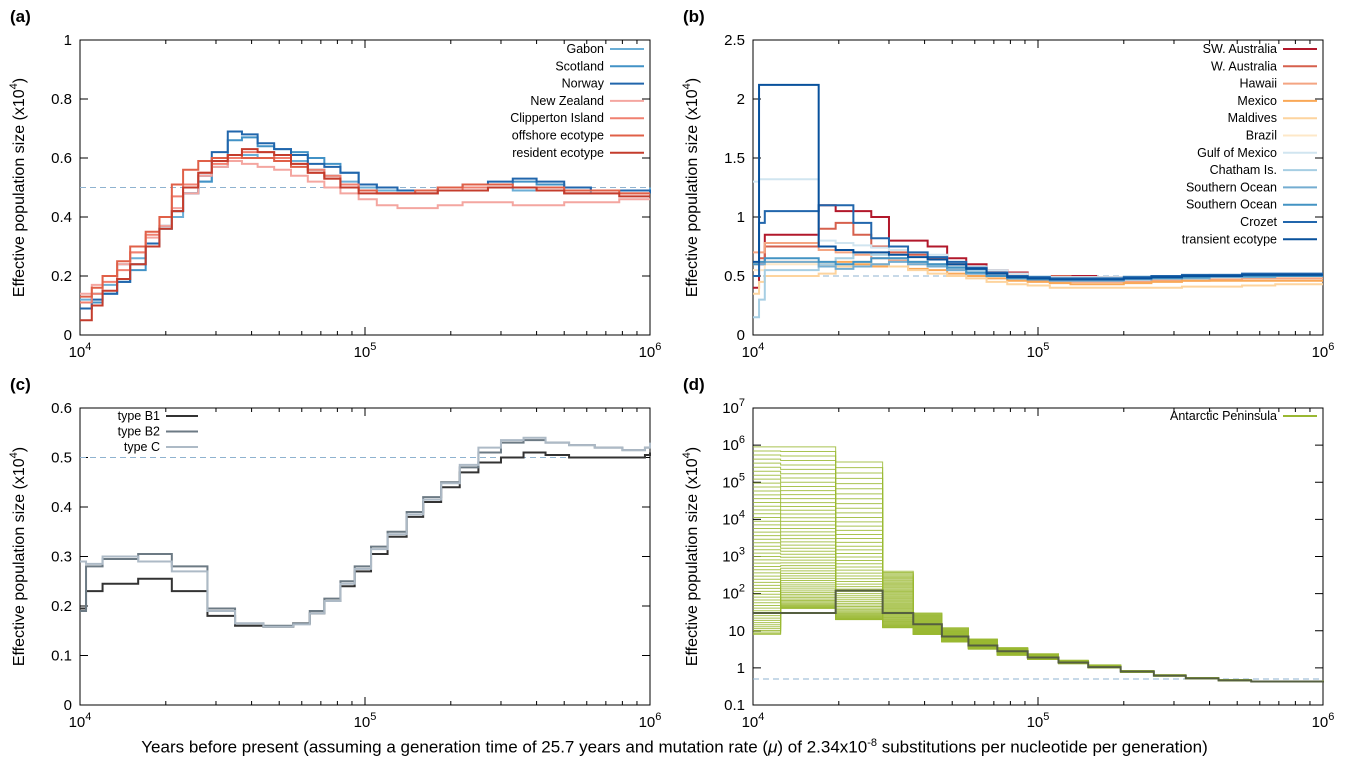 The width and height of the screenshot is (1349, 771). What do you see at coordinates (558, 153) in the screenshot?
I see `legend-label: resident ecotype` at bounding box center [558, 153].